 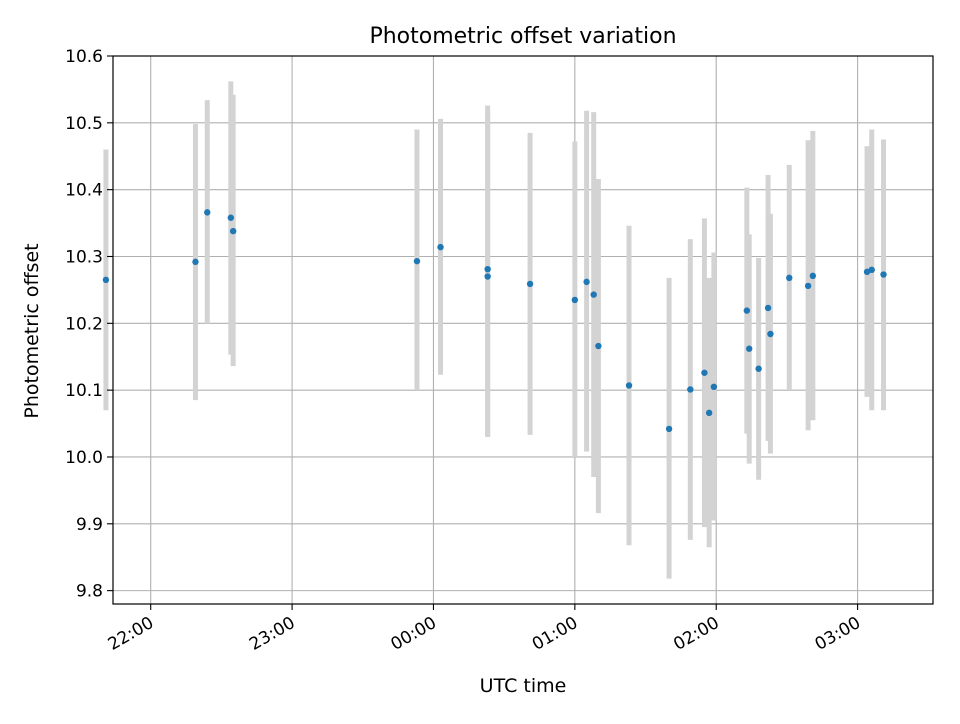 What do you see at coordinates (523, 686) in the screenshot?
I see `x-axis-label: UTC time` at bounding box center [523, 686].